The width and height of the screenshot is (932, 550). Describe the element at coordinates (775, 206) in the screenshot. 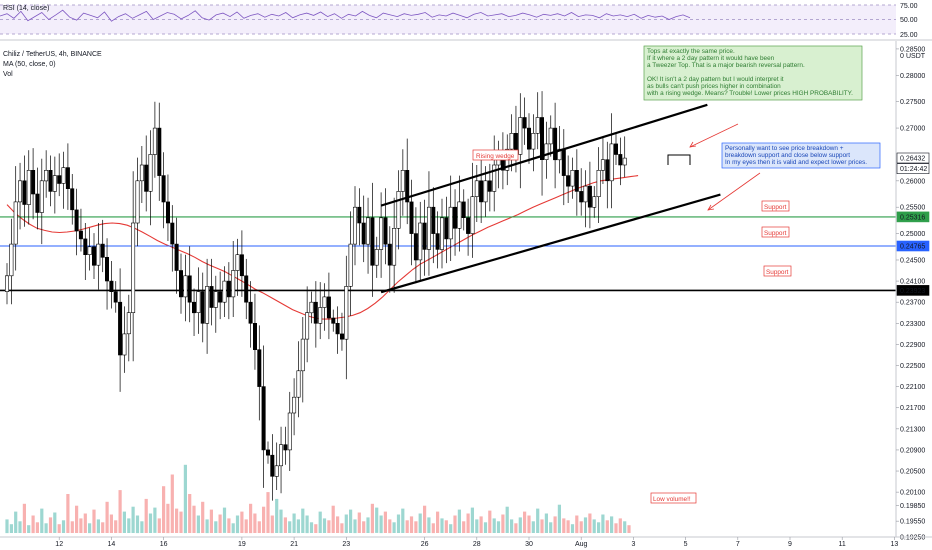

I see `label-support-1: Support` at that location.